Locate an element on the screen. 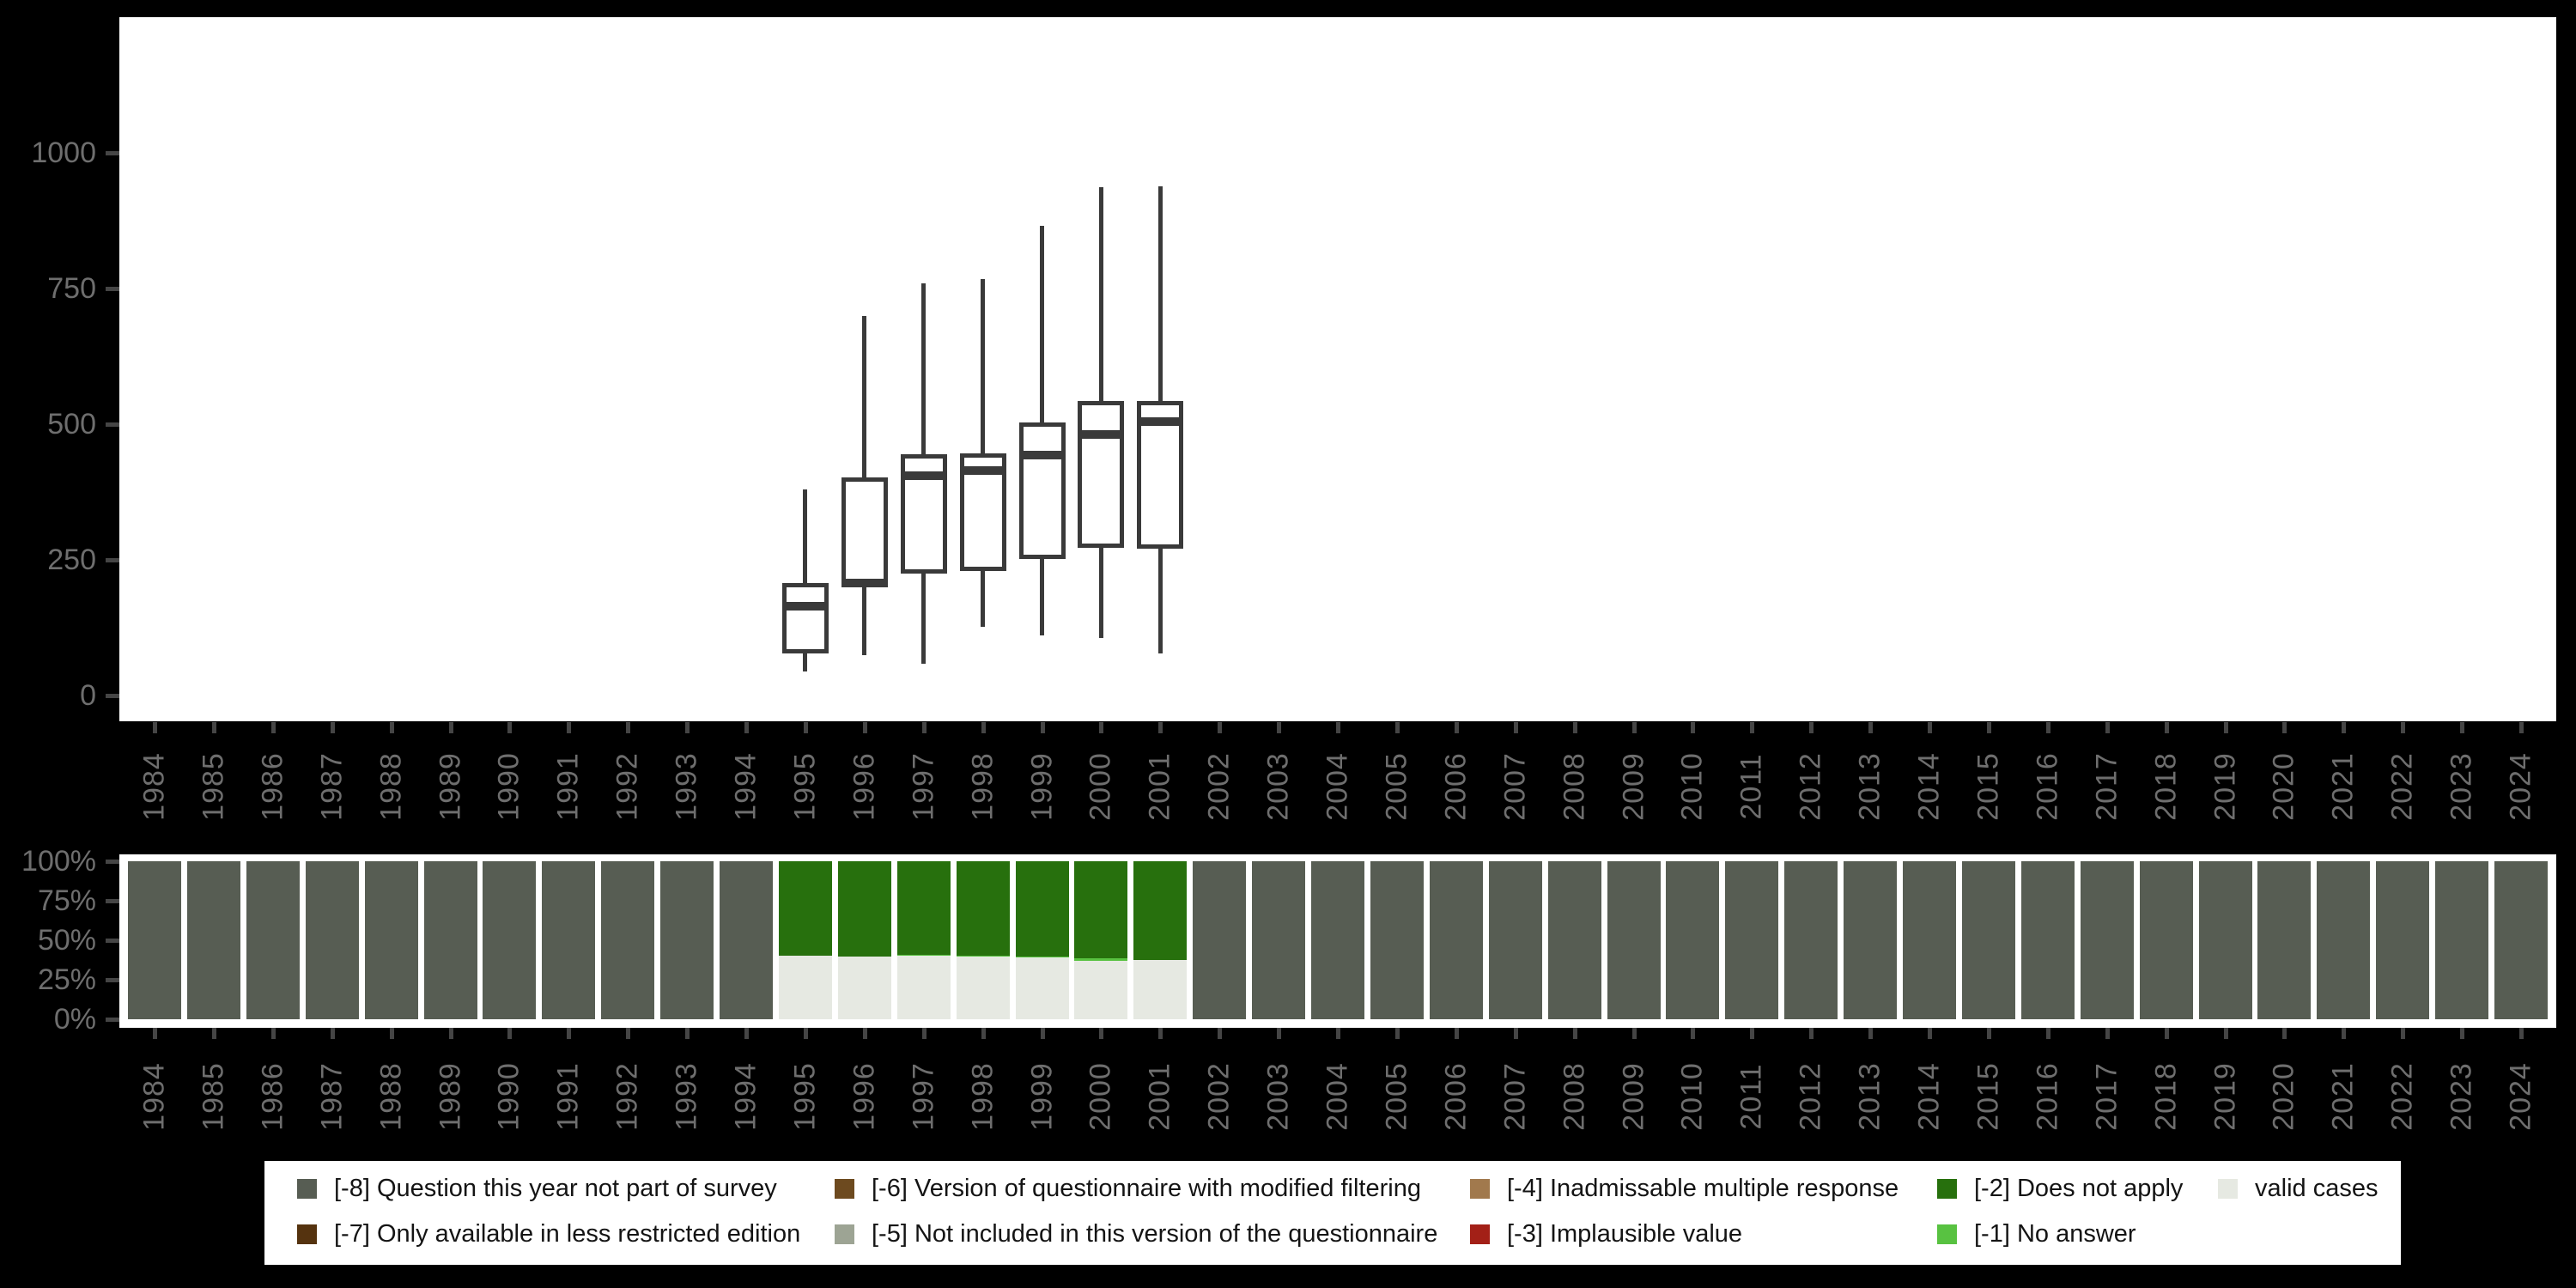  bar-segment-2023-code_-8 is located at coordinates (2462, 940).